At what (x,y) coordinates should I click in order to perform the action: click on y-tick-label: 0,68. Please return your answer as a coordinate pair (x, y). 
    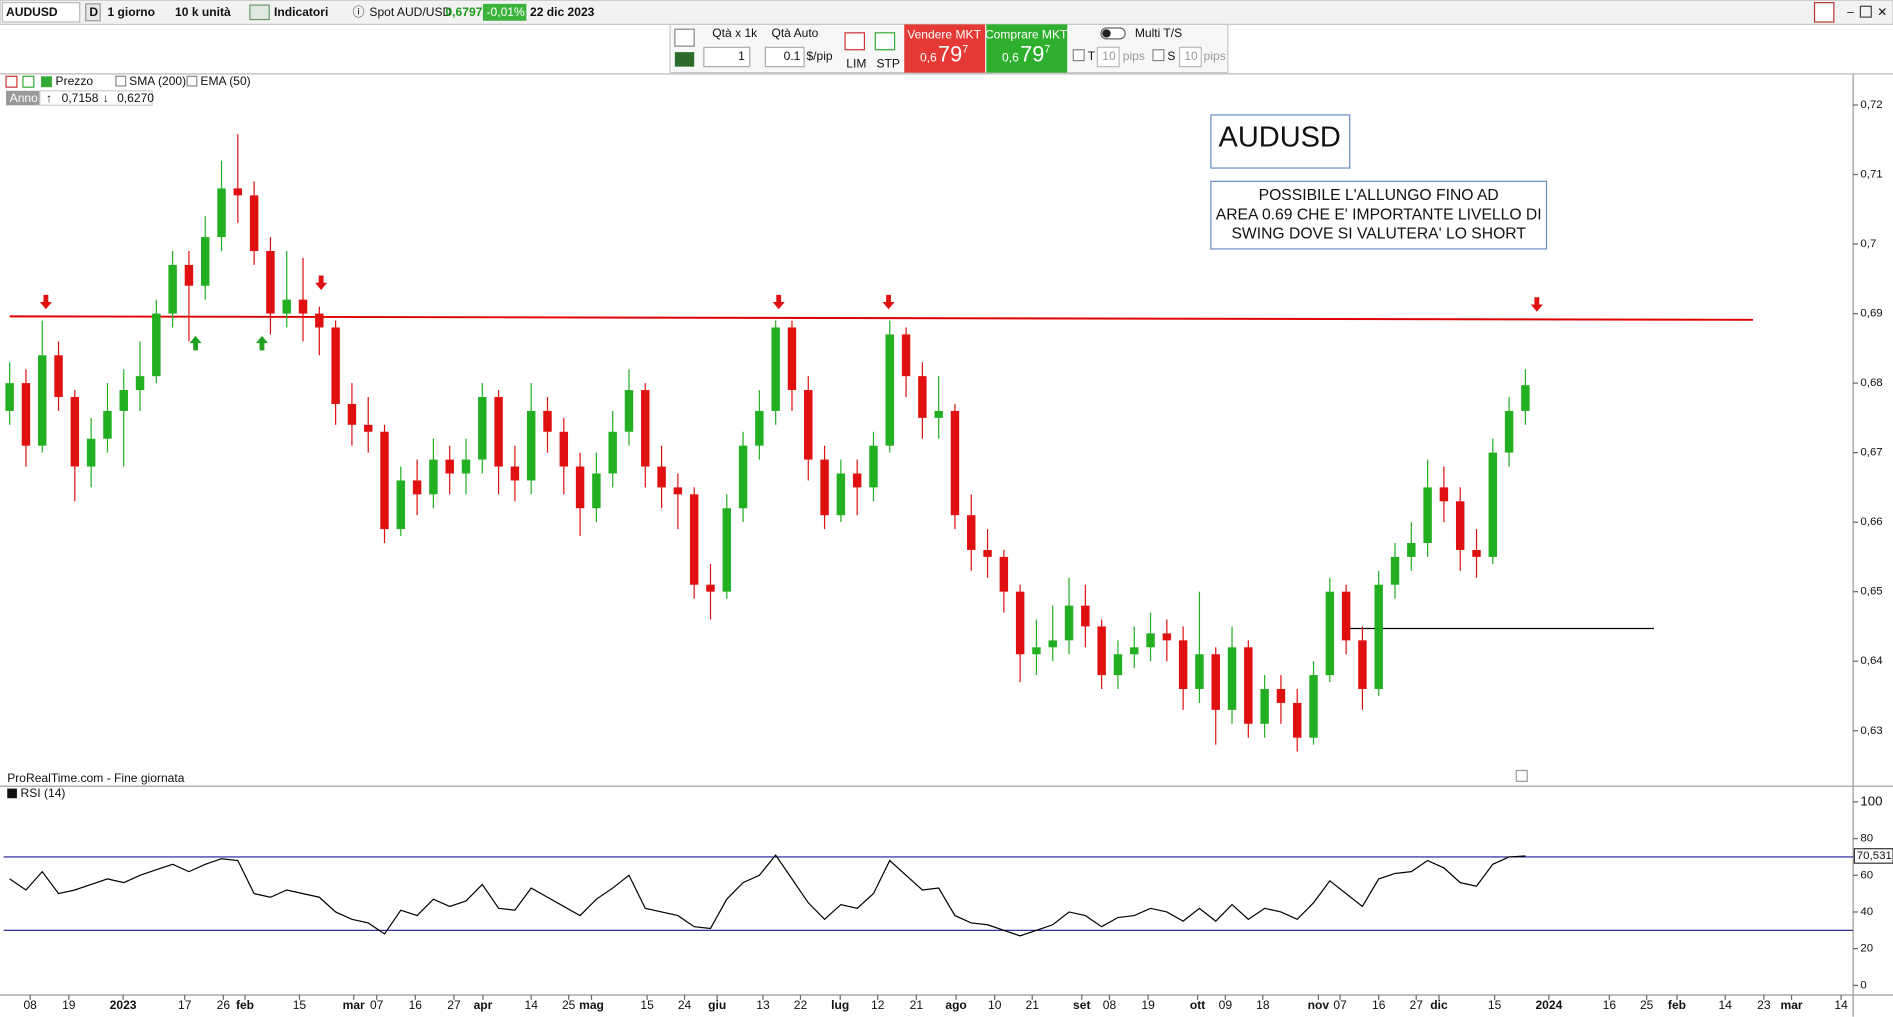
    Looking at the image, I should click on (1871, 383).